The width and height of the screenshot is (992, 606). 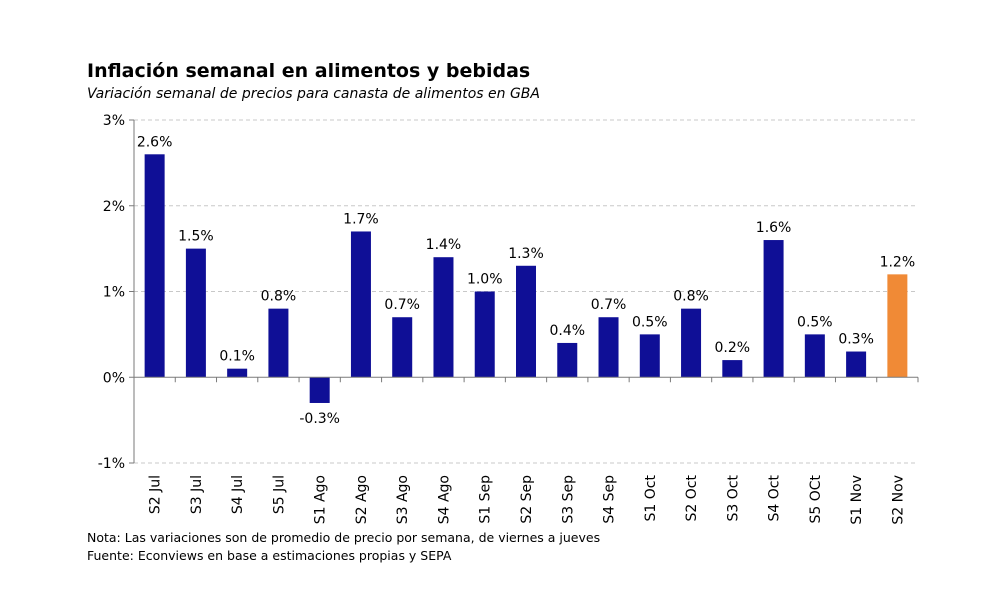 I want to click on x-tick-label: S3 Ago, so click(x=403, y=499).